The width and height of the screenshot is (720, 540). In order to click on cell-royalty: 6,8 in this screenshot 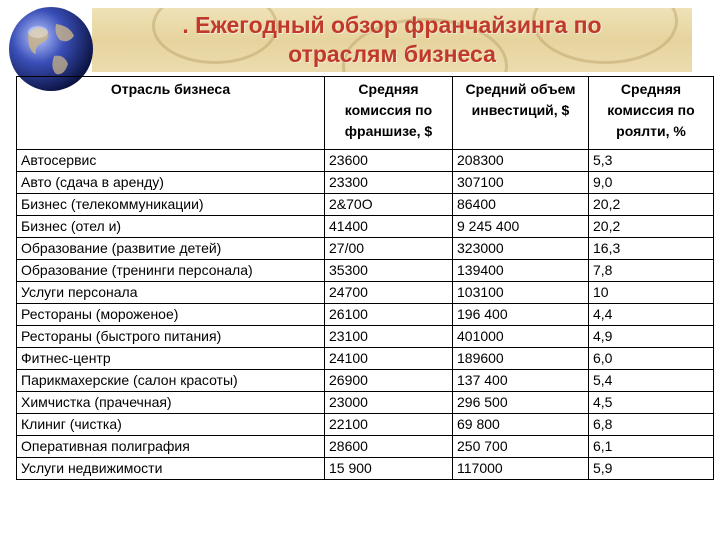, I will do `click(651, 424)`.